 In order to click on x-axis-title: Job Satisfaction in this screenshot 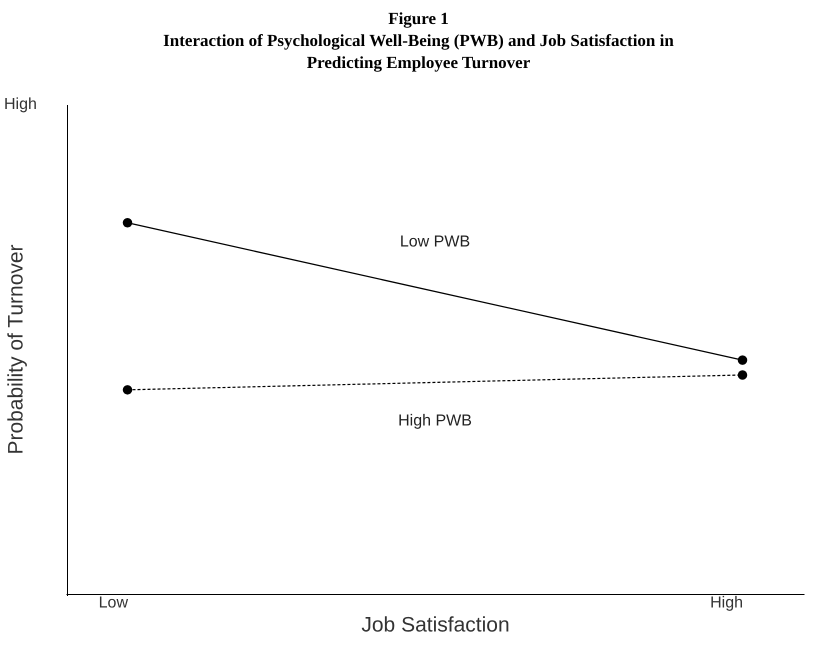, I will do `click(435, 625)`.